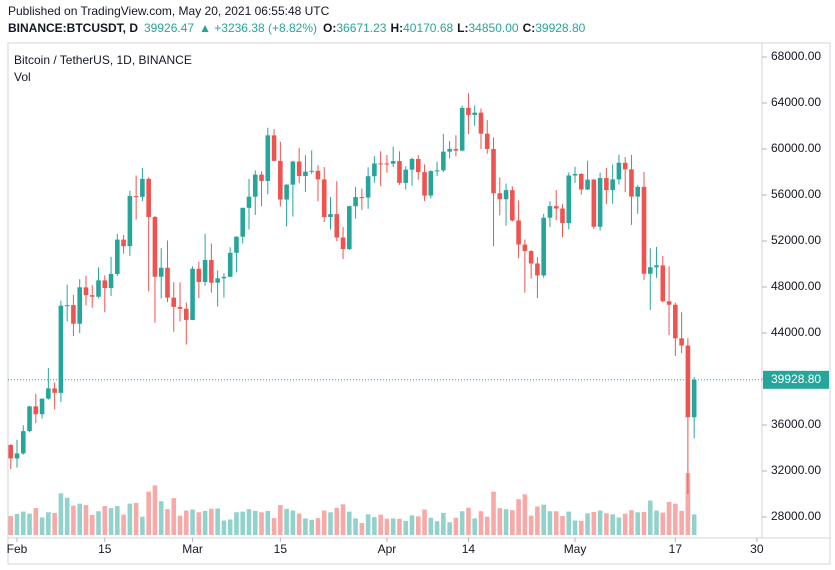 This screenshot has width=835, height=570. What do you see at coordinates (192, 549) in the screenshot?
I see `x-tick-label: Mar` at bounding box center [192, 549].